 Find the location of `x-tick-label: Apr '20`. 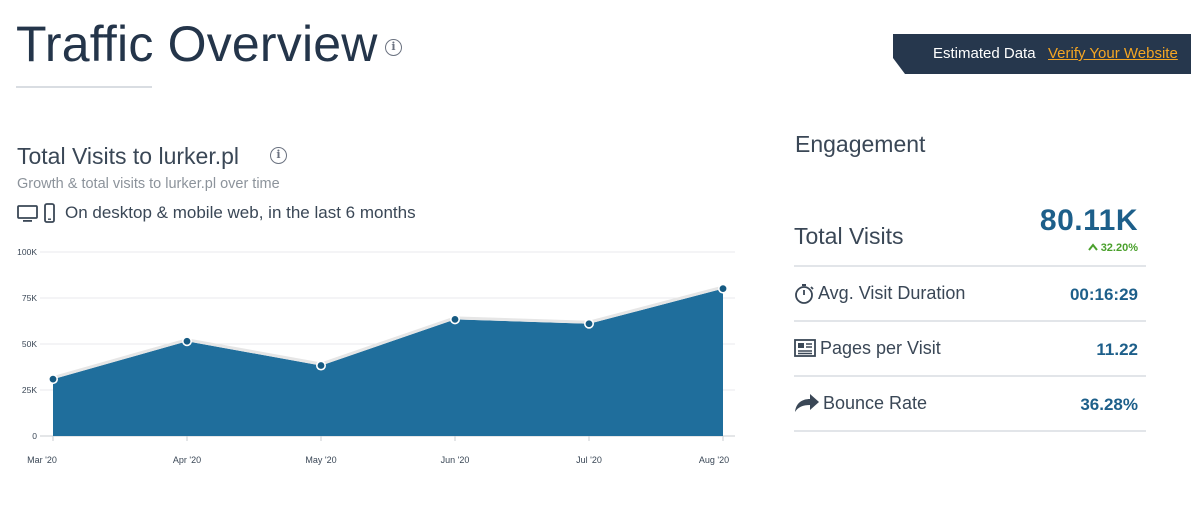

x-tick-label: Apr '20 is located at coordinates (187, 460).